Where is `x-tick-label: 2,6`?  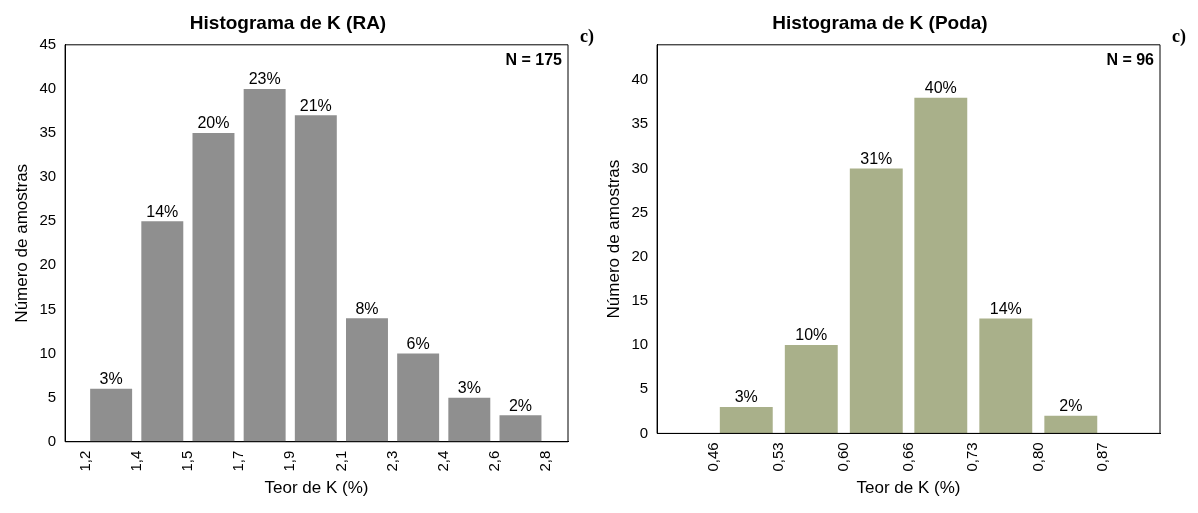
x-tick-label: 2,6 is located at coordinates (494, 461).